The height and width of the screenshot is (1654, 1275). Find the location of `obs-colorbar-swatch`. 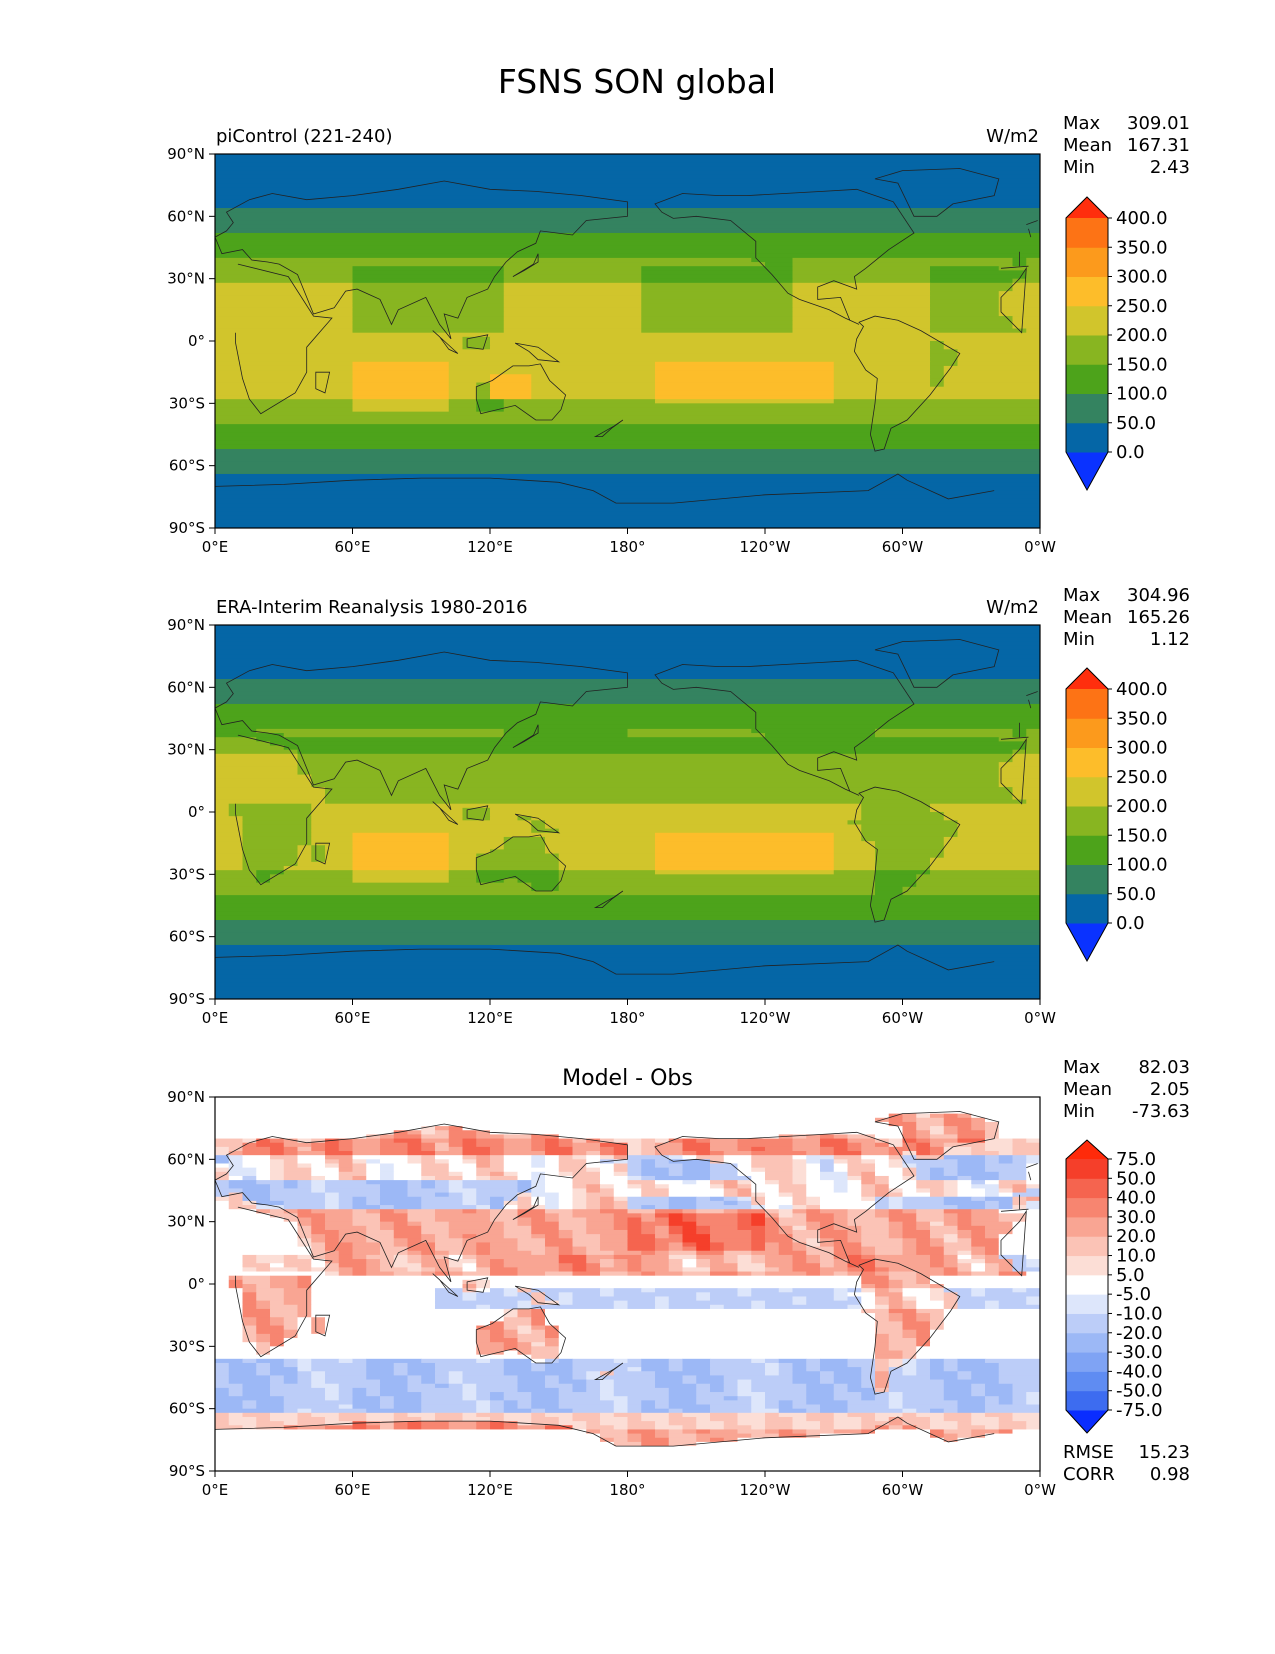

obs-colorbar-swatch is located at coordinates (1087, 821).